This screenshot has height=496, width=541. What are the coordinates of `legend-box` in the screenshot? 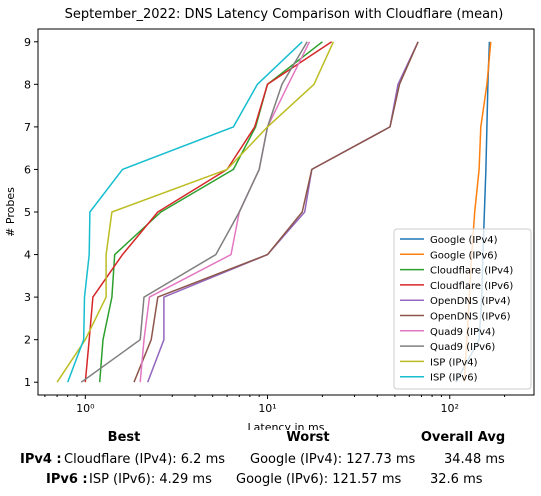 It's located at (462, 309).